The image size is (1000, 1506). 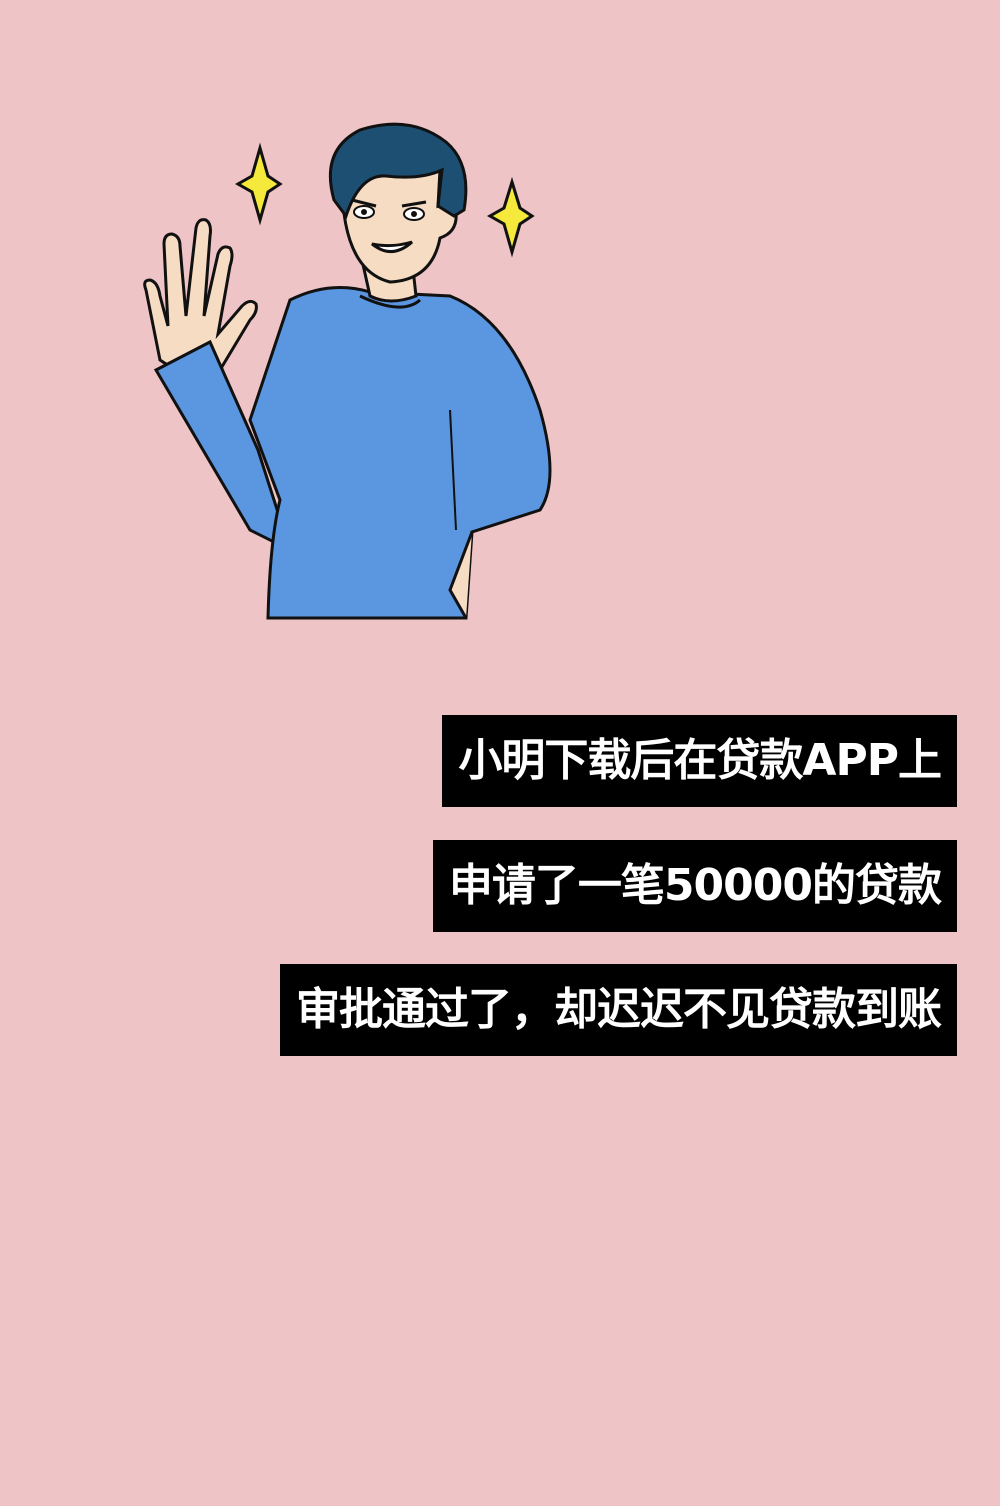 I want to click on head, so click(x=398, y=203).